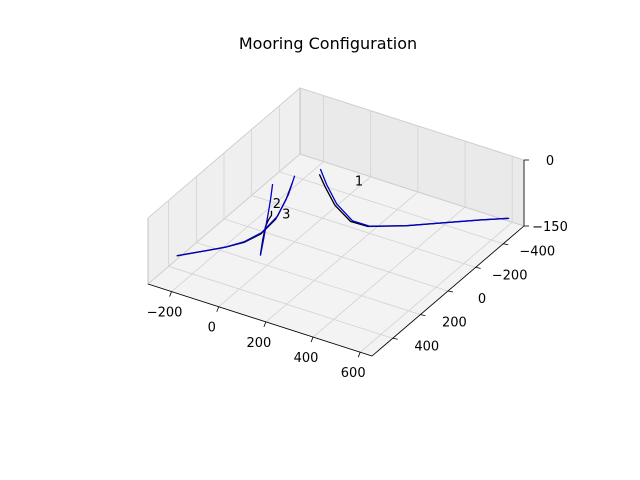  Describe the element at coordinates (258, 343) in the screenshot. I see `x-tick-label-2: 200` at that location.